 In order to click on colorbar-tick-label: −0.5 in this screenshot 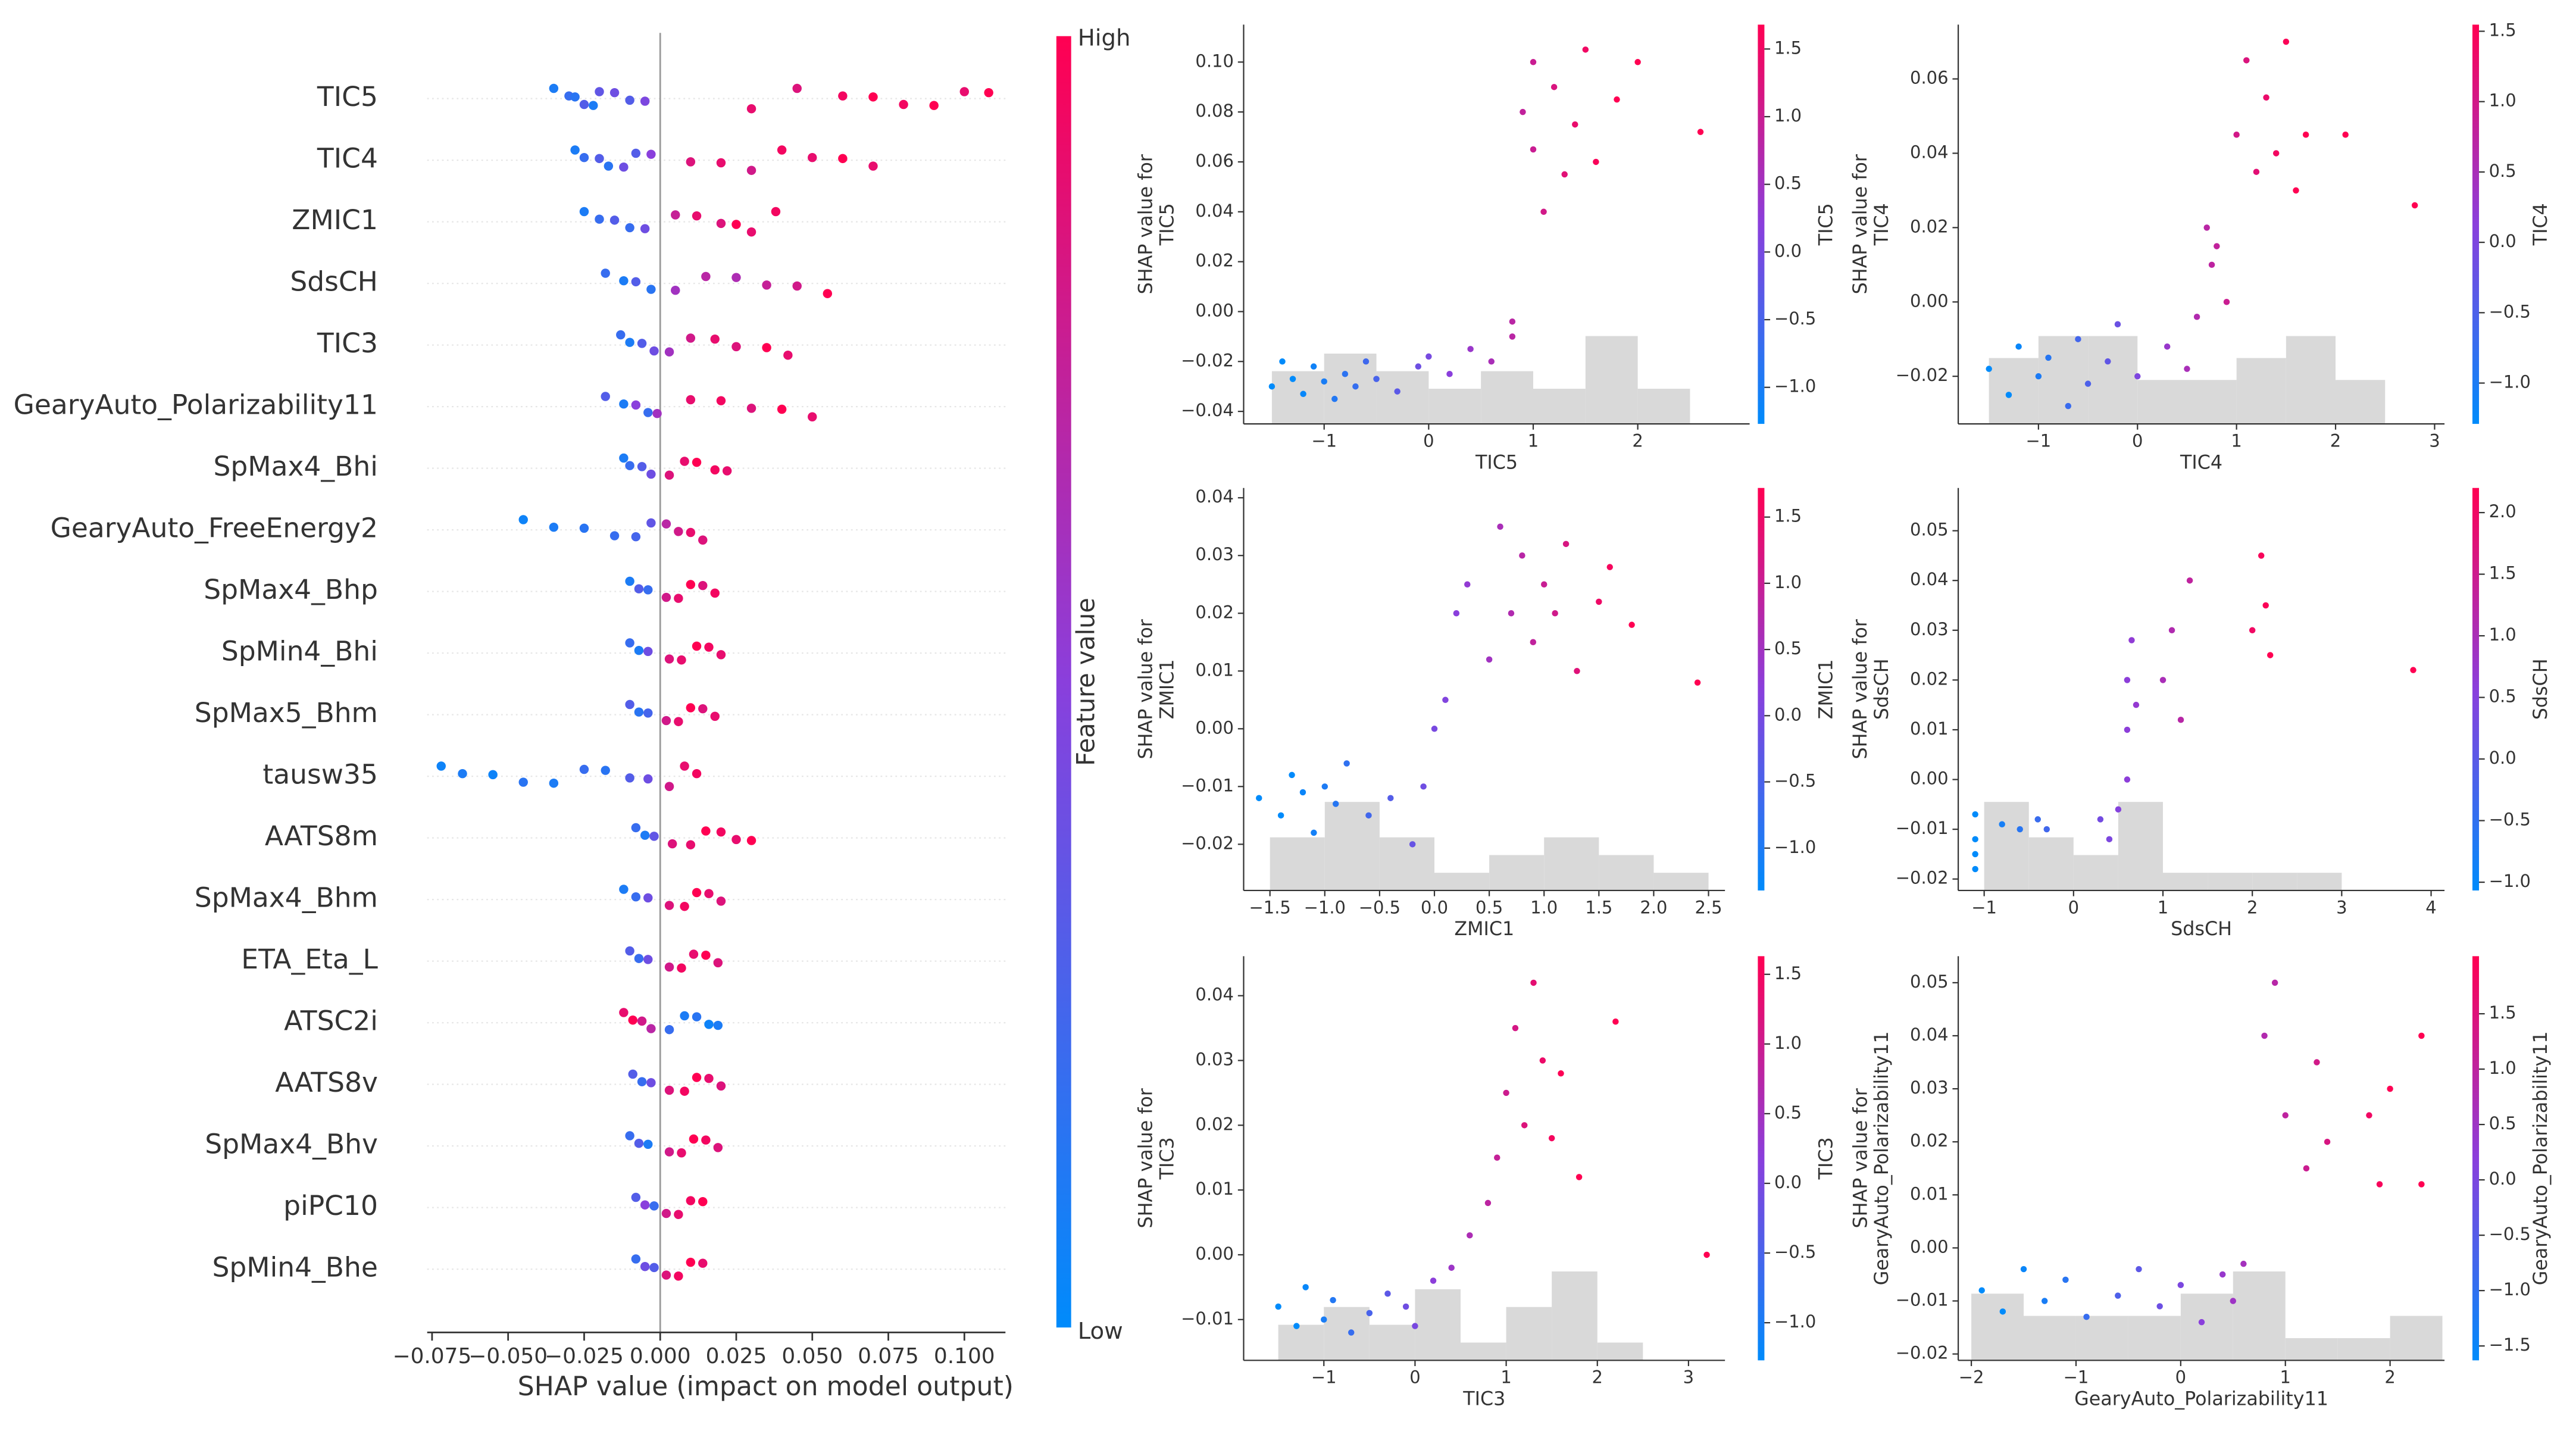, I will do `click(2510, 820)`.